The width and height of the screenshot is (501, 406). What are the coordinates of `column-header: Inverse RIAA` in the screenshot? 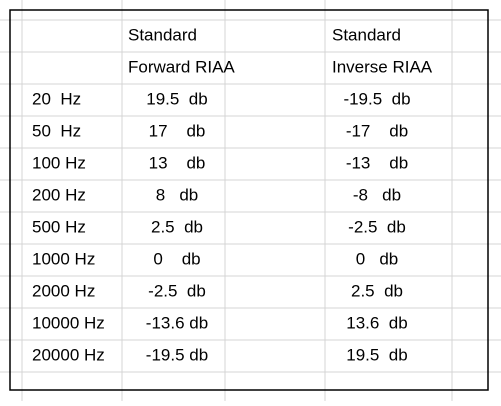 It's located at (382, 66).